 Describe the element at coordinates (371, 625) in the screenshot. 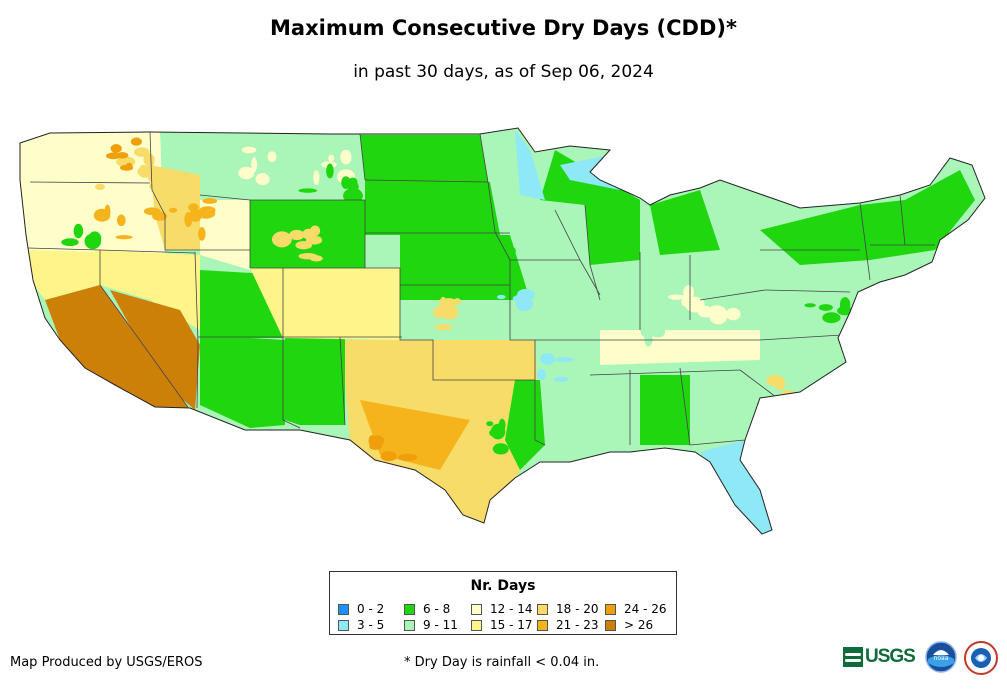

I see `legend-label: 3 - 5` at that location.